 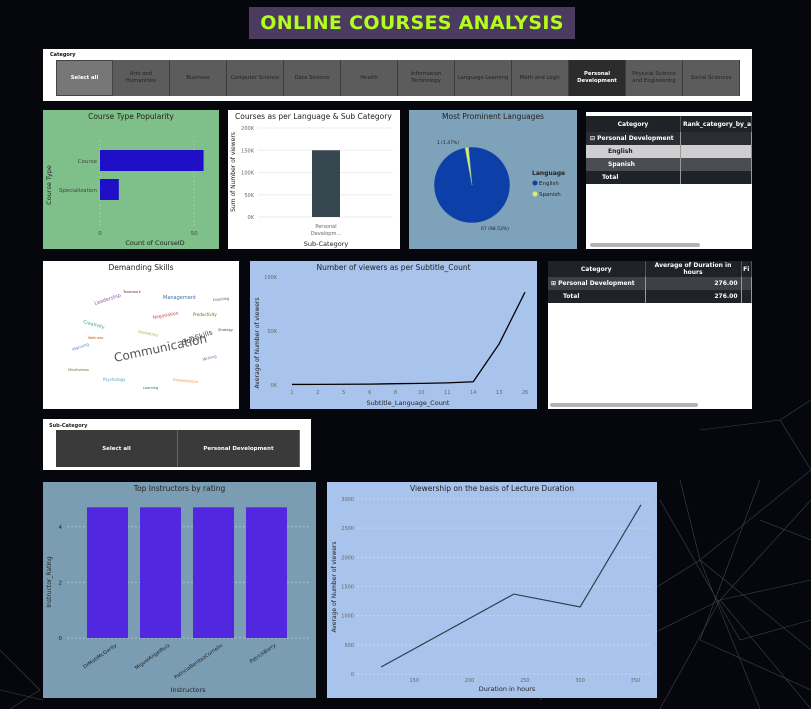 I want to click on subcategory-select-all: Select all, so click(x=117, y=448).